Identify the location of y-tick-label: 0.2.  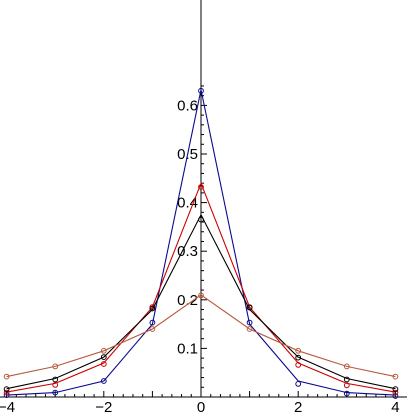
(187, 300).